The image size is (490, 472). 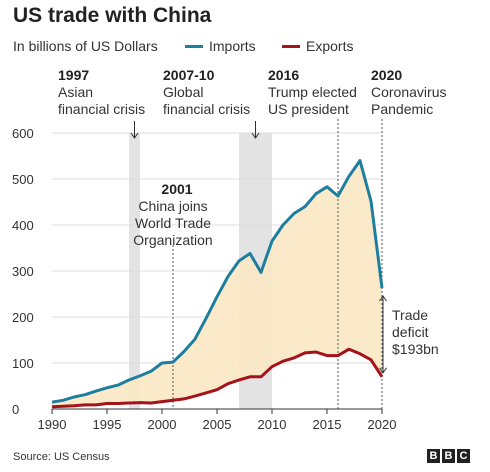 I want to click on deficit-arrow-down, so click(x=383, y=370).